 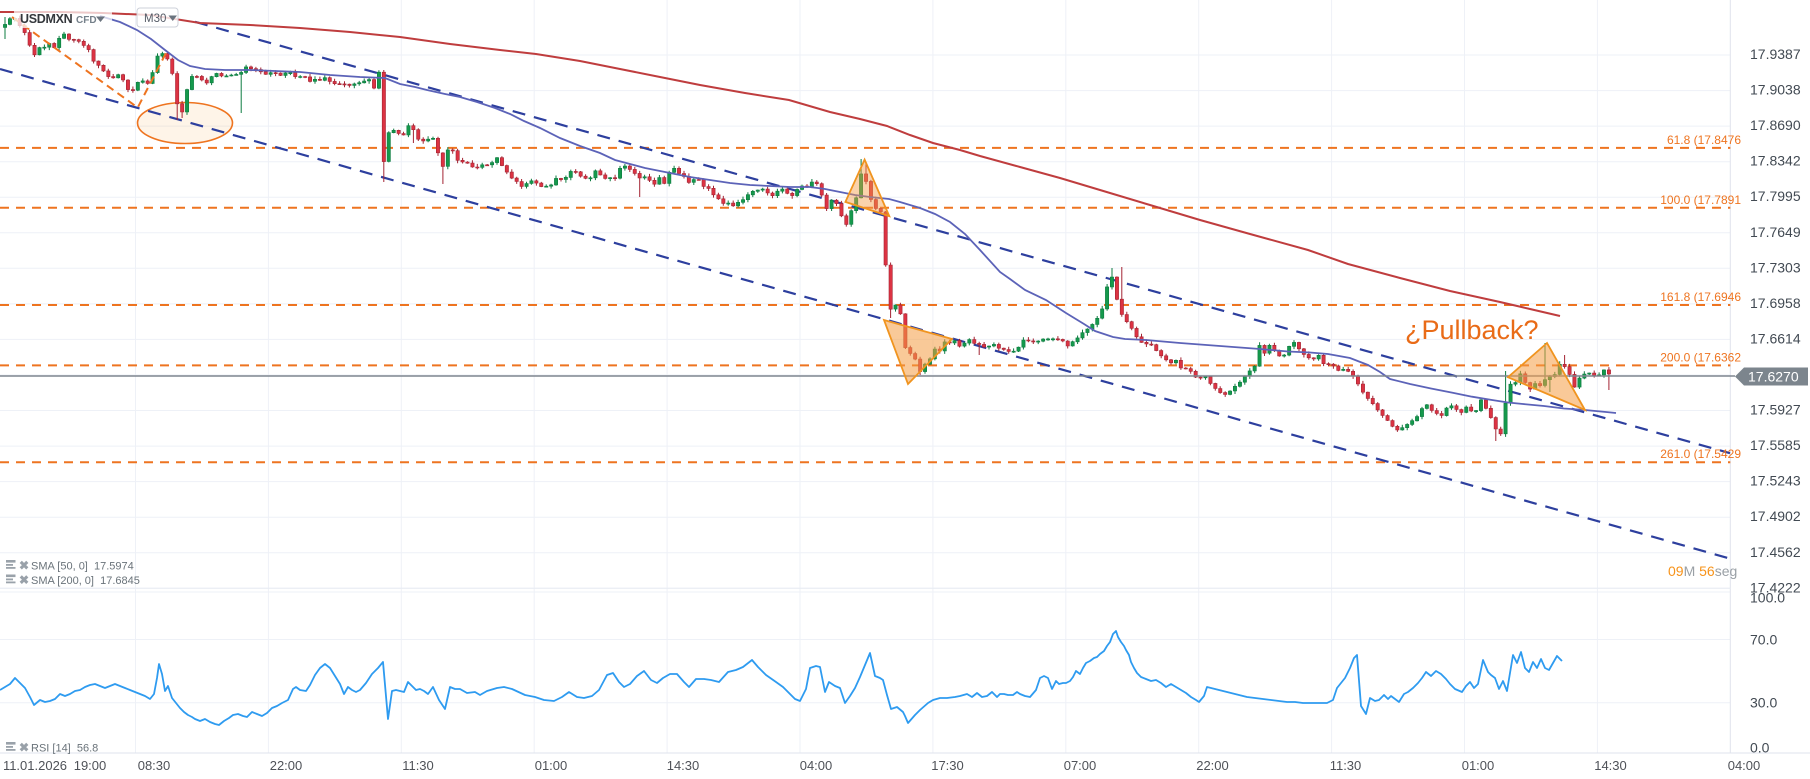 I want to click on svg-text: 17.5243, so click(x=1775, y=481).